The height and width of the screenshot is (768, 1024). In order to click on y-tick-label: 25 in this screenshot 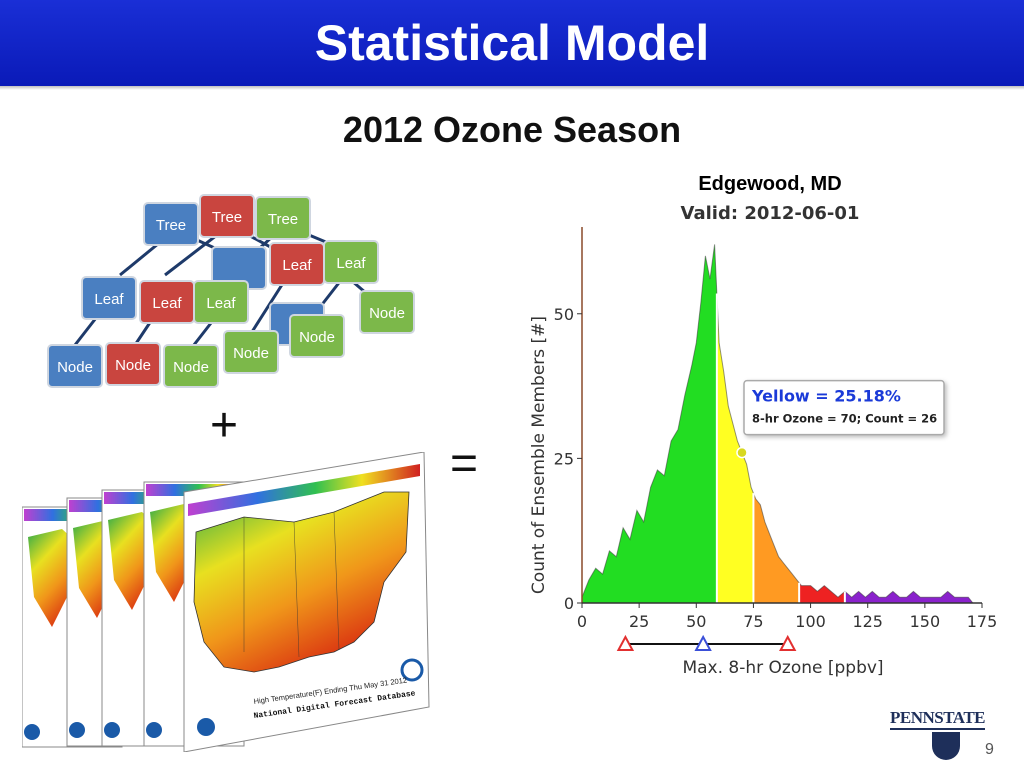, I will do `click(564, 458)`.